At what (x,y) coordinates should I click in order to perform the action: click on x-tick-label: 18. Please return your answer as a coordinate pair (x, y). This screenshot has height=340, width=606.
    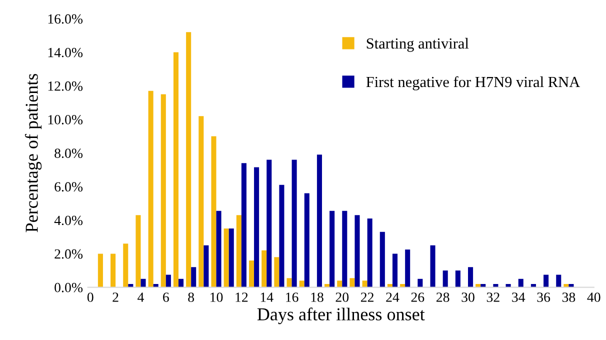
    Looking at the image, I should click on (317, 297).